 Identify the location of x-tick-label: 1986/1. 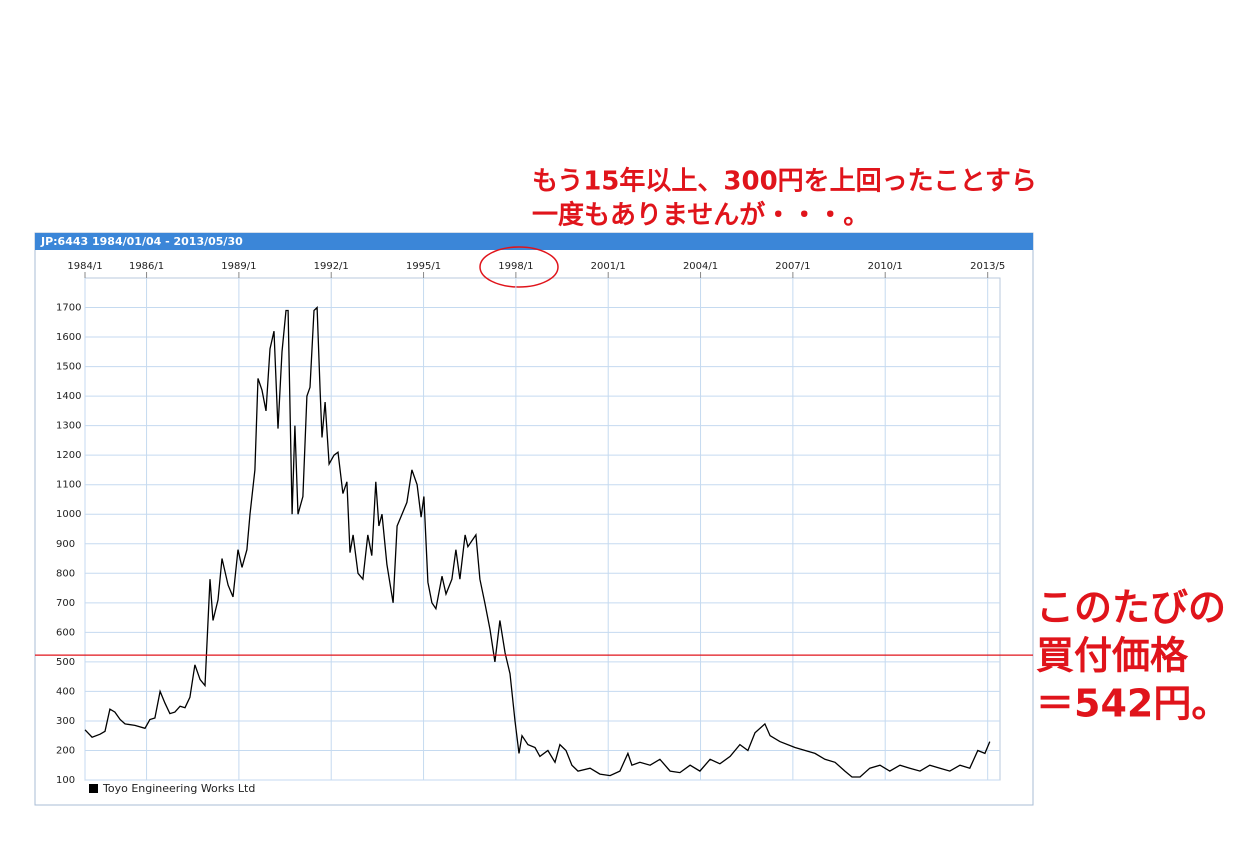
(146, 266).